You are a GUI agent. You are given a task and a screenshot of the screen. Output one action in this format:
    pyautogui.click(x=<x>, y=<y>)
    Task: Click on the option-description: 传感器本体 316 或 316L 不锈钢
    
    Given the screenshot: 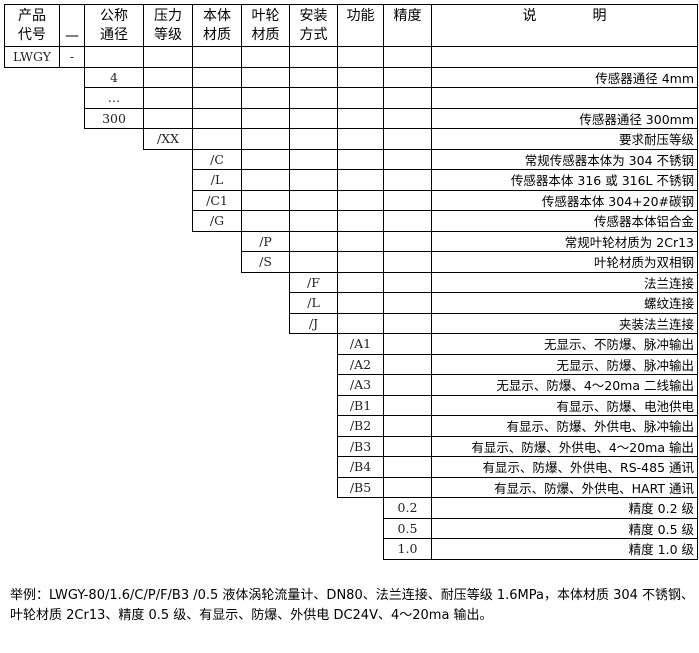 What is the action you would take?
    pyautogui.click(x=564, y=180)
    